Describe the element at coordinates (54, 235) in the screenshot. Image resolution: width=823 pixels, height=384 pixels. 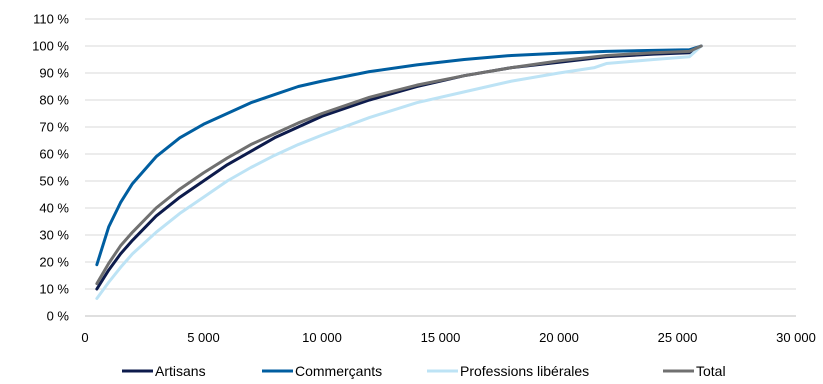
I see `y-tick-label: 30 %` at that location.